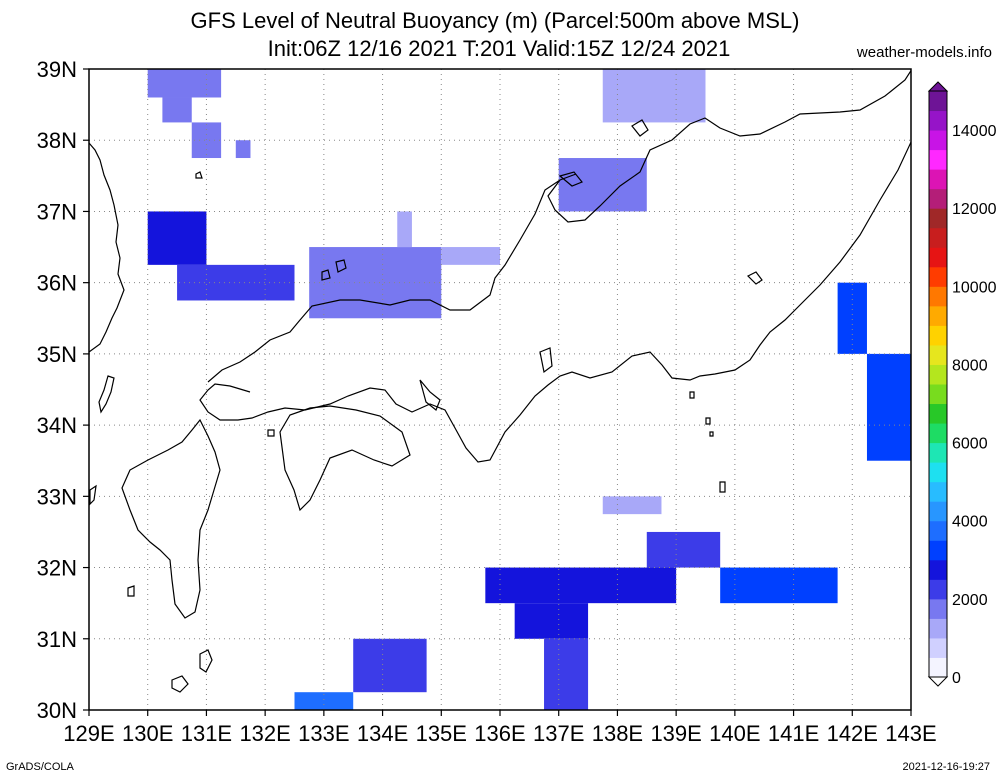  What do you see at coordinates (57, 283) in the screenshot?
I see `lat-label: 36N` at bounding box center [57, 283].